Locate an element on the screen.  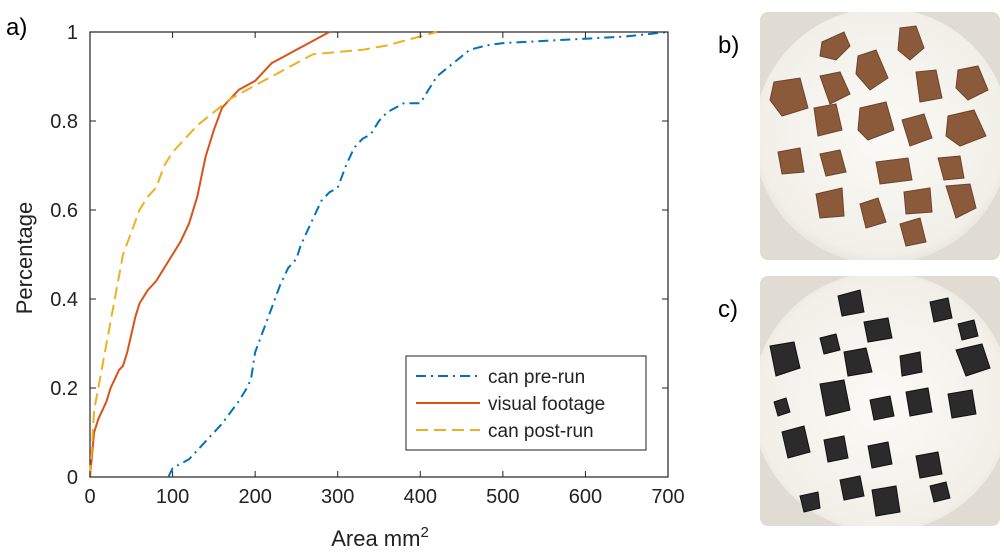
y-tick-label: 0 is located at coordinates (72, 478).